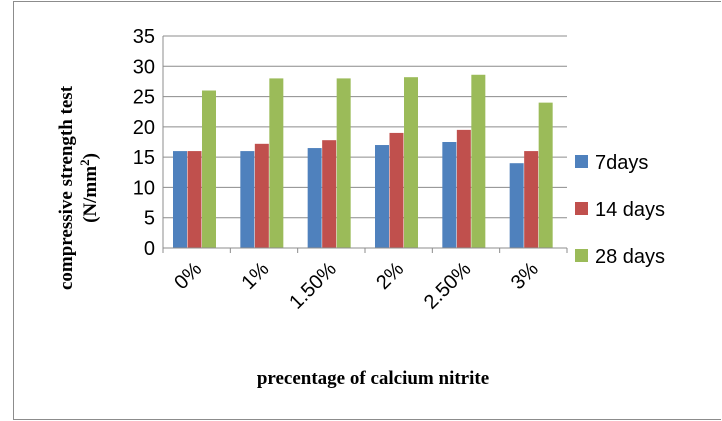 The height and width of the screenshot is (421, 722). Describe the element at coordinates (144, 67) in the screenshot. I see `y-tick-label: 30` at that location.